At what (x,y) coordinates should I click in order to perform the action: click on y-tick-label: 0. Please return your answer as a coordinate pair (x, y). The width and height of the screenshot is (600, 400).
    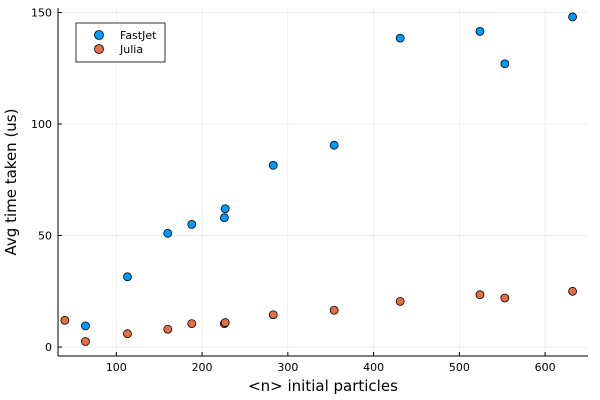
    Looking at the image, I should click on (48, 347).